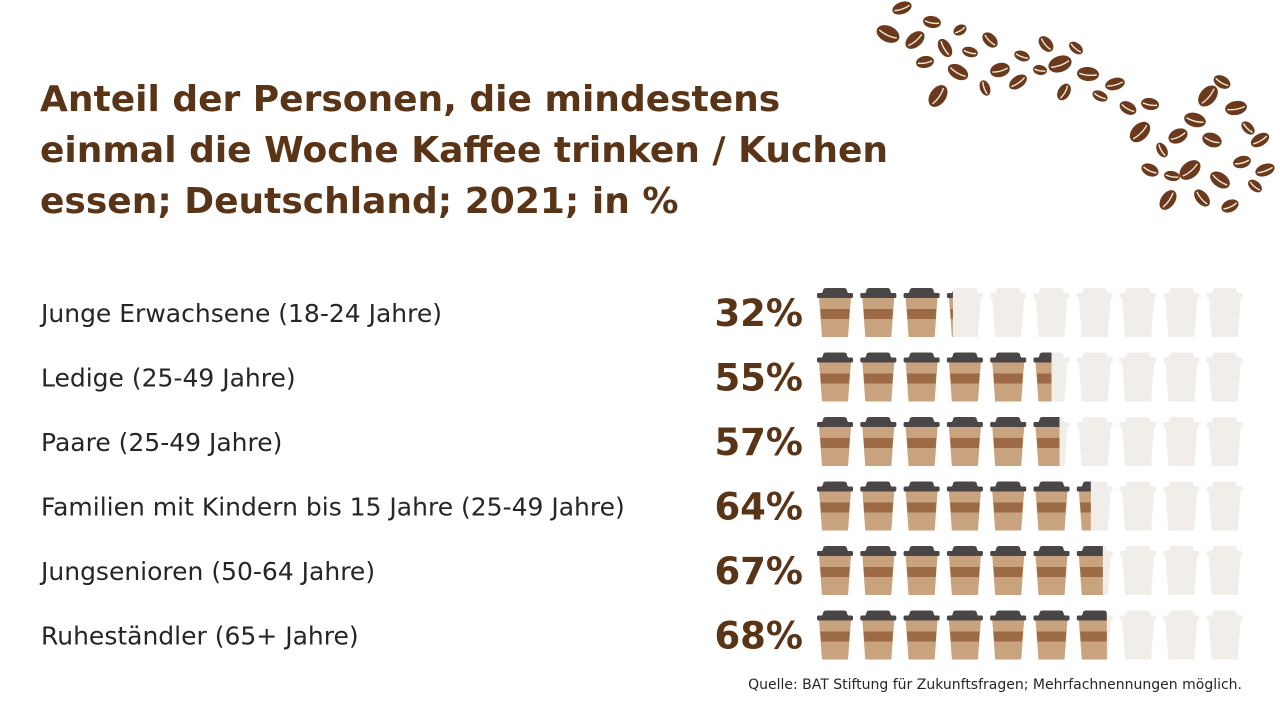 The image size is (1280, 720). I want to click on percent-label: 32%, so click(758, 313).